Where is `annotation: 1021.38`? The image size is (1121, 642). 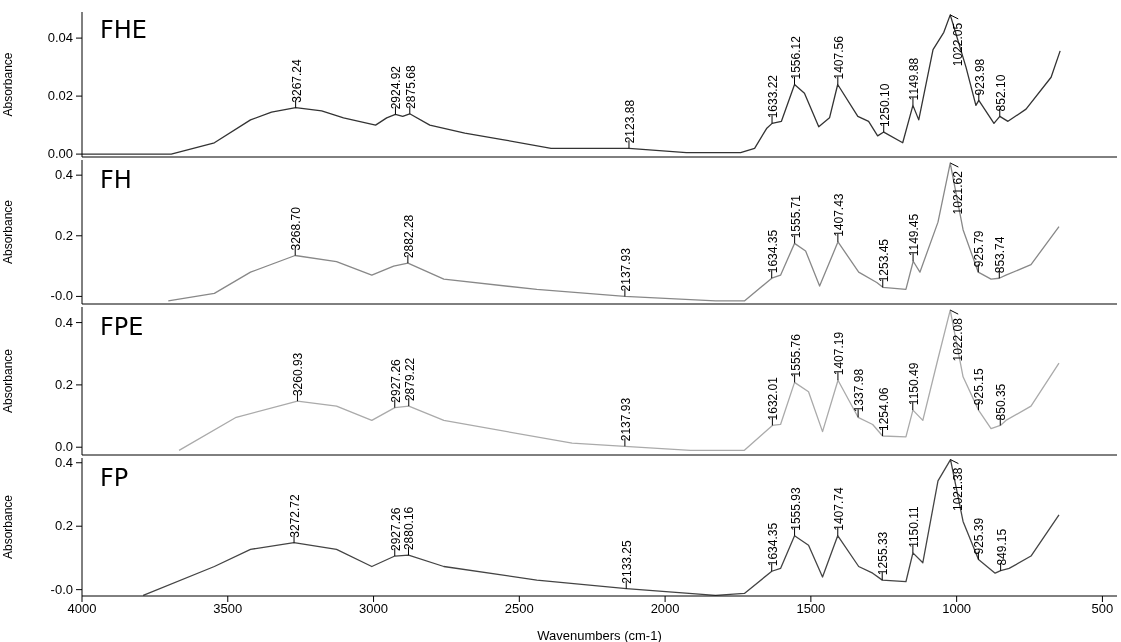
annotation: 1021.38 is located at coordinates (958, 489).